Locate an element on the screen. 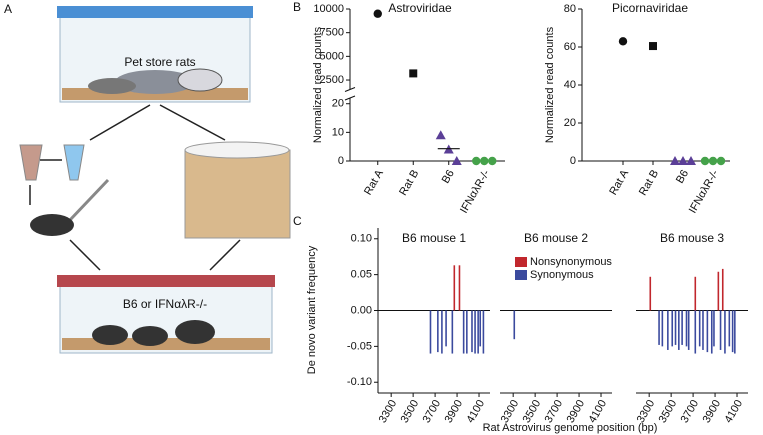  cup is located at coordinates (237, 194).